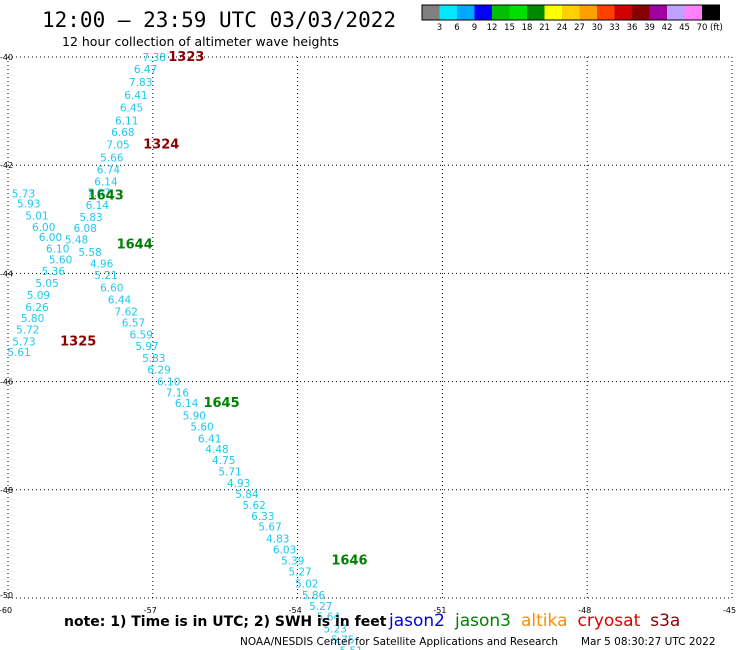 This screenshot has height=650, width=740. Describe the element at coordinates (295, 610) in the screenshot. I see `x-tick-label: -54` at that location.